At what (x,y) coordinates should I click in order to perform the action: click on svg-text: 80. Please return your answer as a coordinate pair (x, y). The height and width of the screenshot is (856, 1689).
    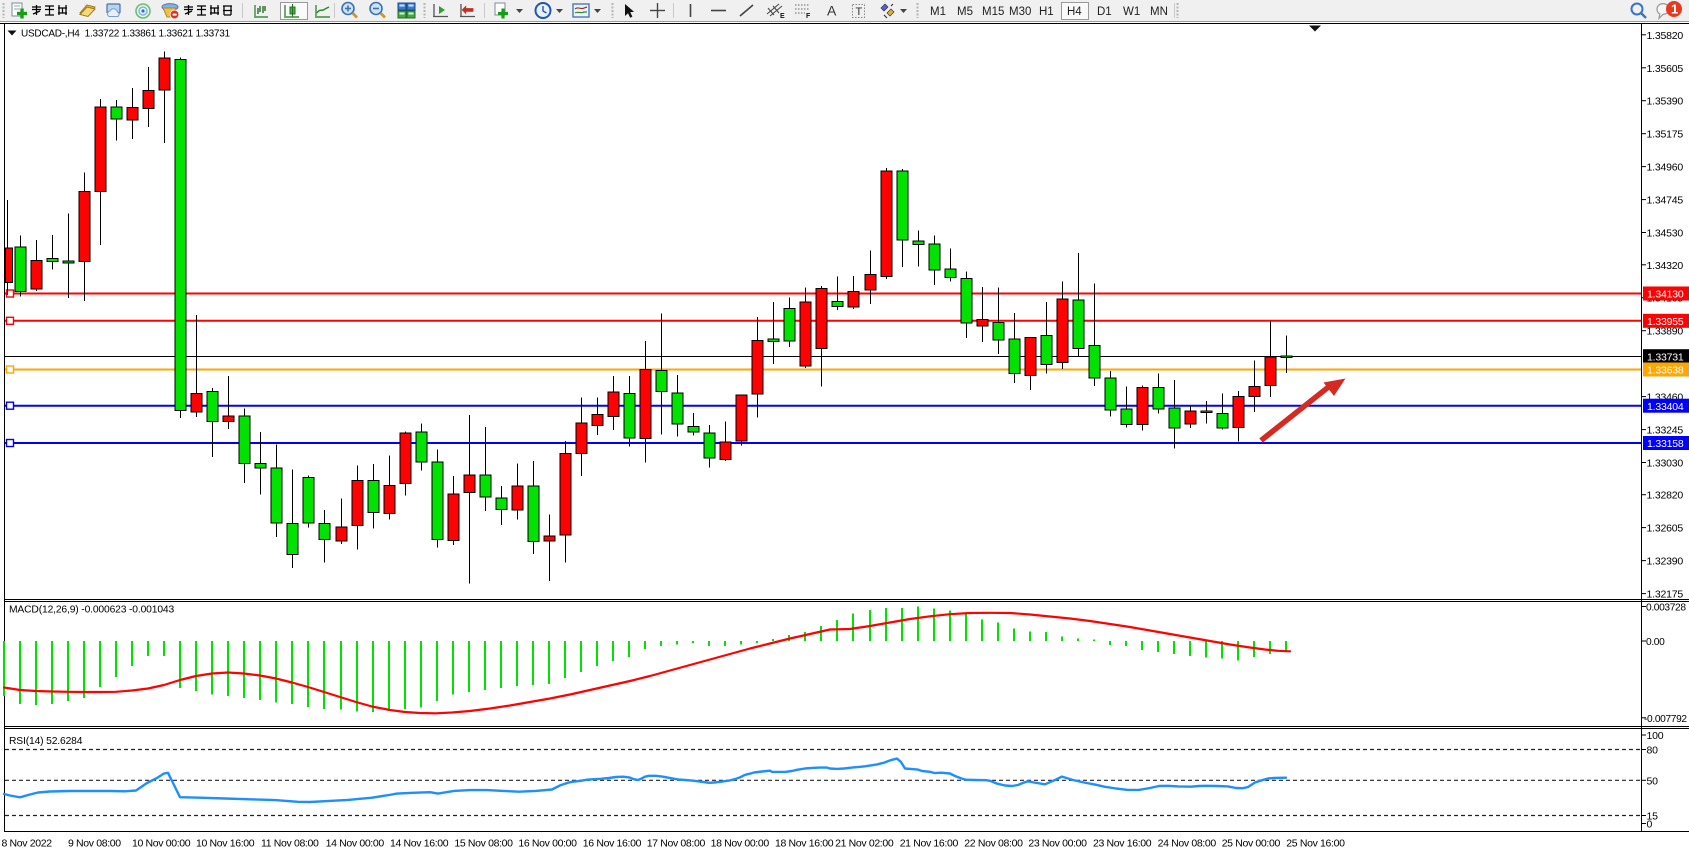
    Looking at the image, I should click on (1653, 751).